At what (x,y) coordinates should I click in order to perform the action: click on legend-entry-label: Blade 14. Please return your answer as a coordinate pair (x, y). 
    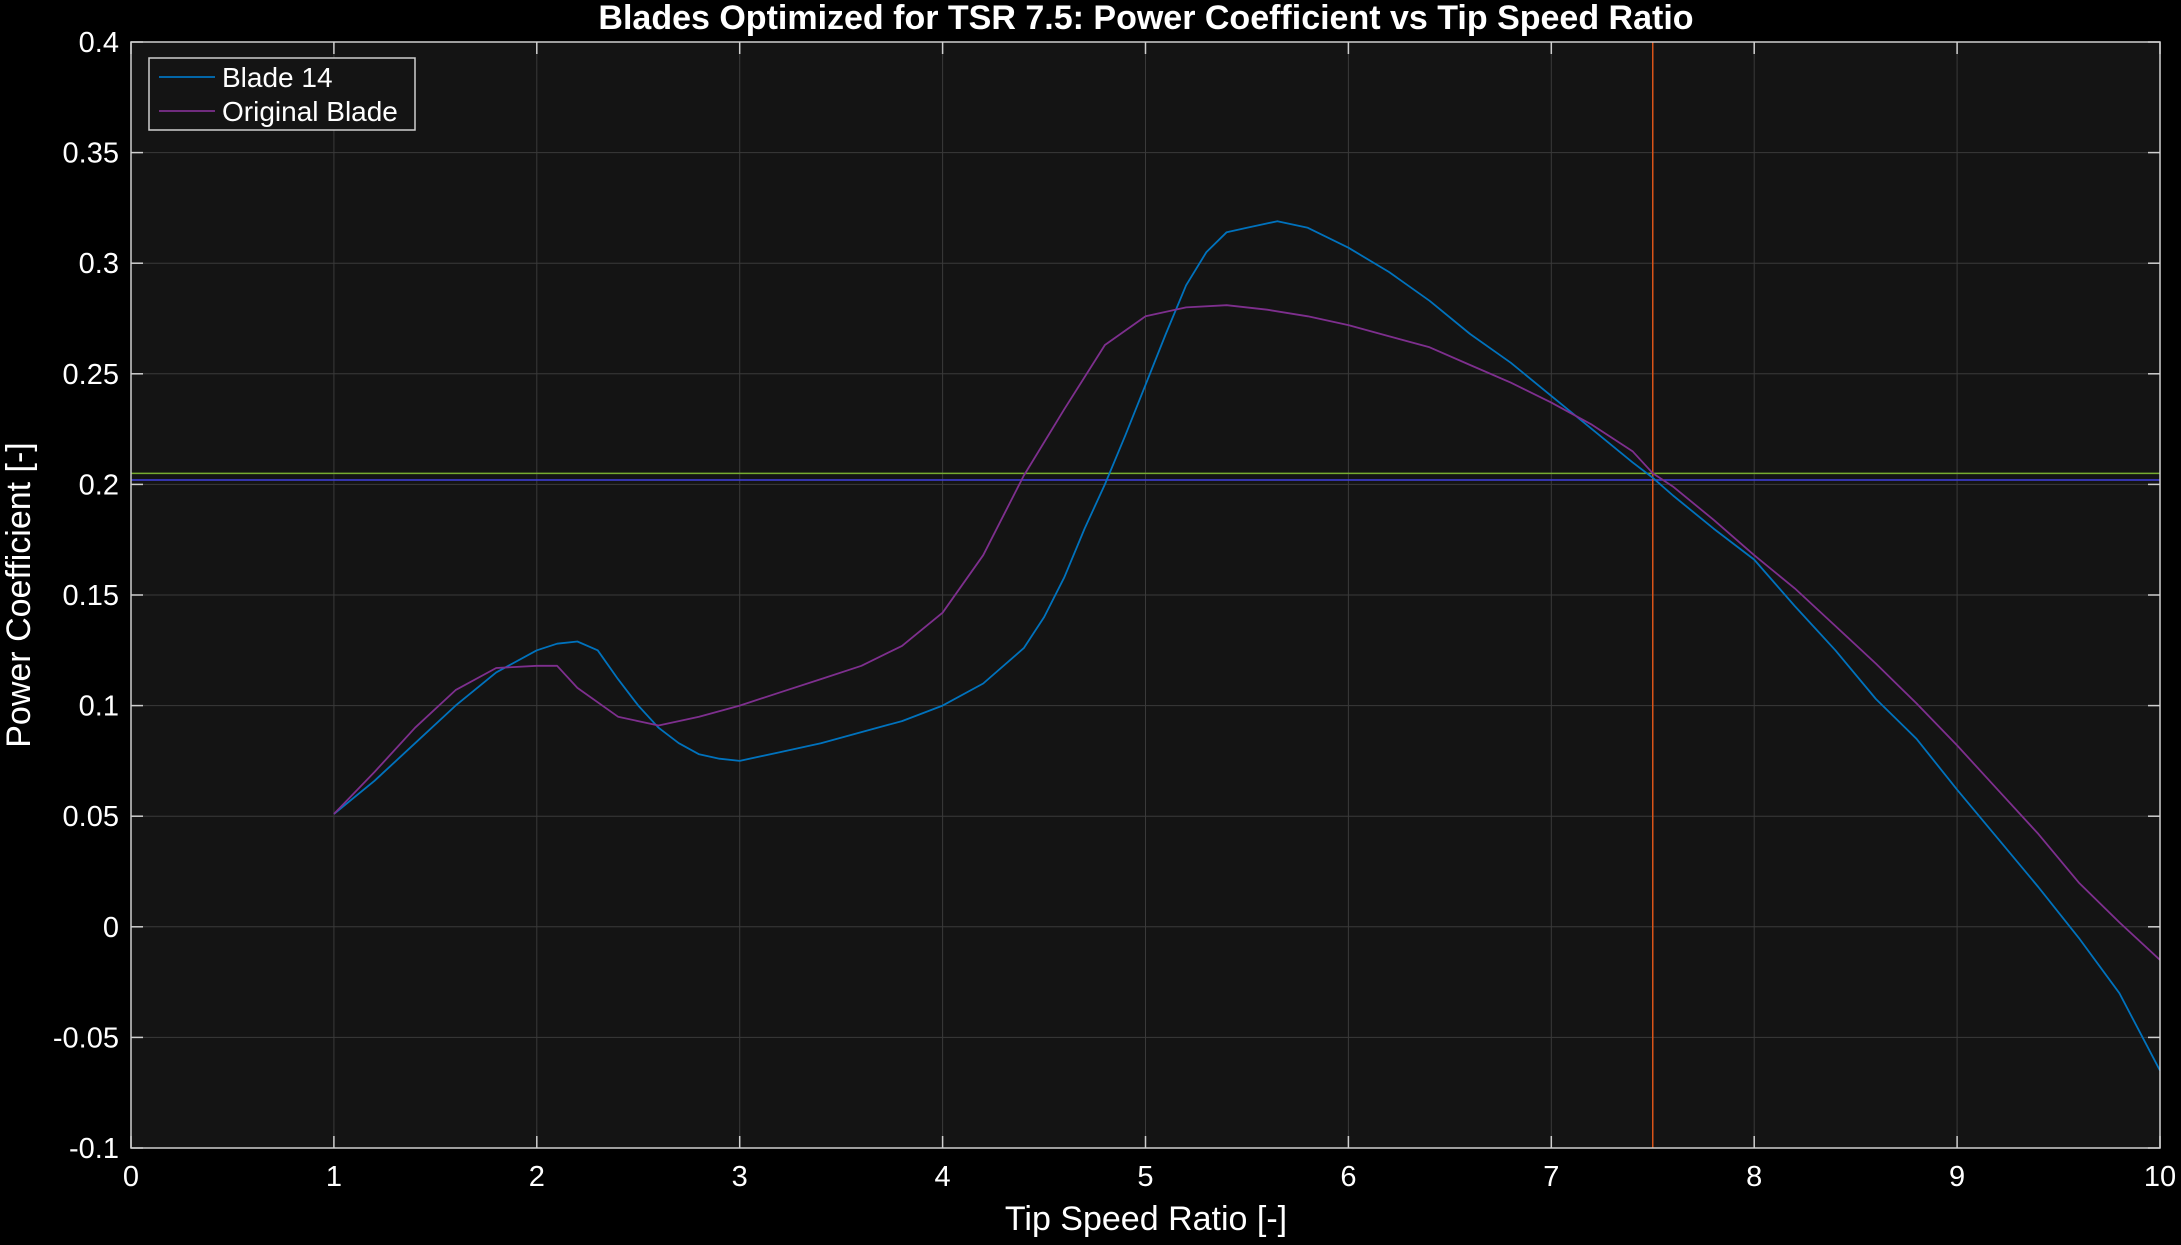
    Looking at the image, I should click on (277, 77).